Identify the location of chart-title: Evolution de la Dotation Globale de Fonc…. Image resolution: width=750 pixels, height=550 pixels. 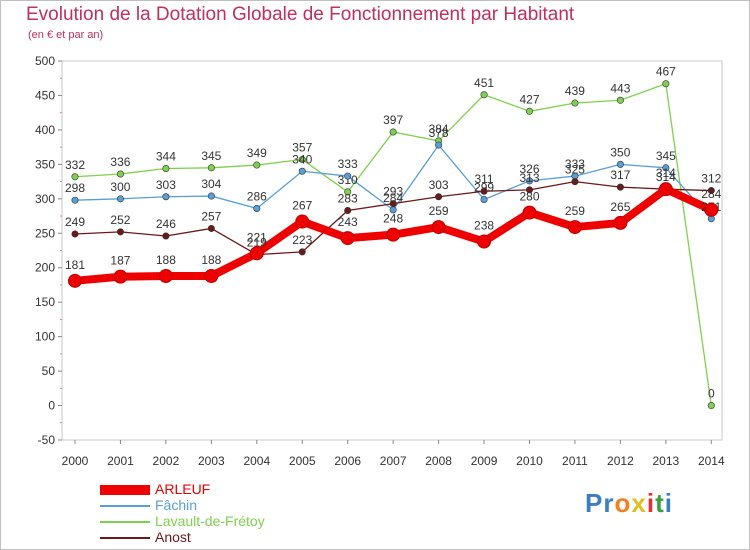
(300, 14).